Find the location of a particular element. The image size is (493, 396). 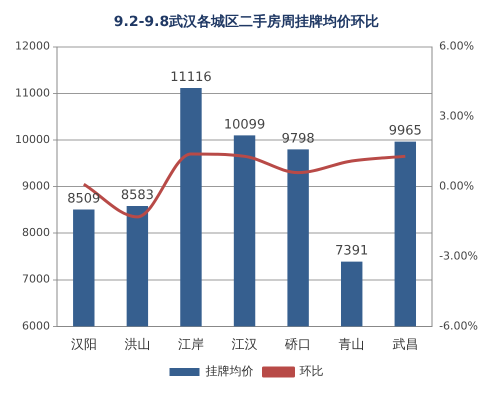

x-tick-label: 江汉 is located at coordinates (245, 345).